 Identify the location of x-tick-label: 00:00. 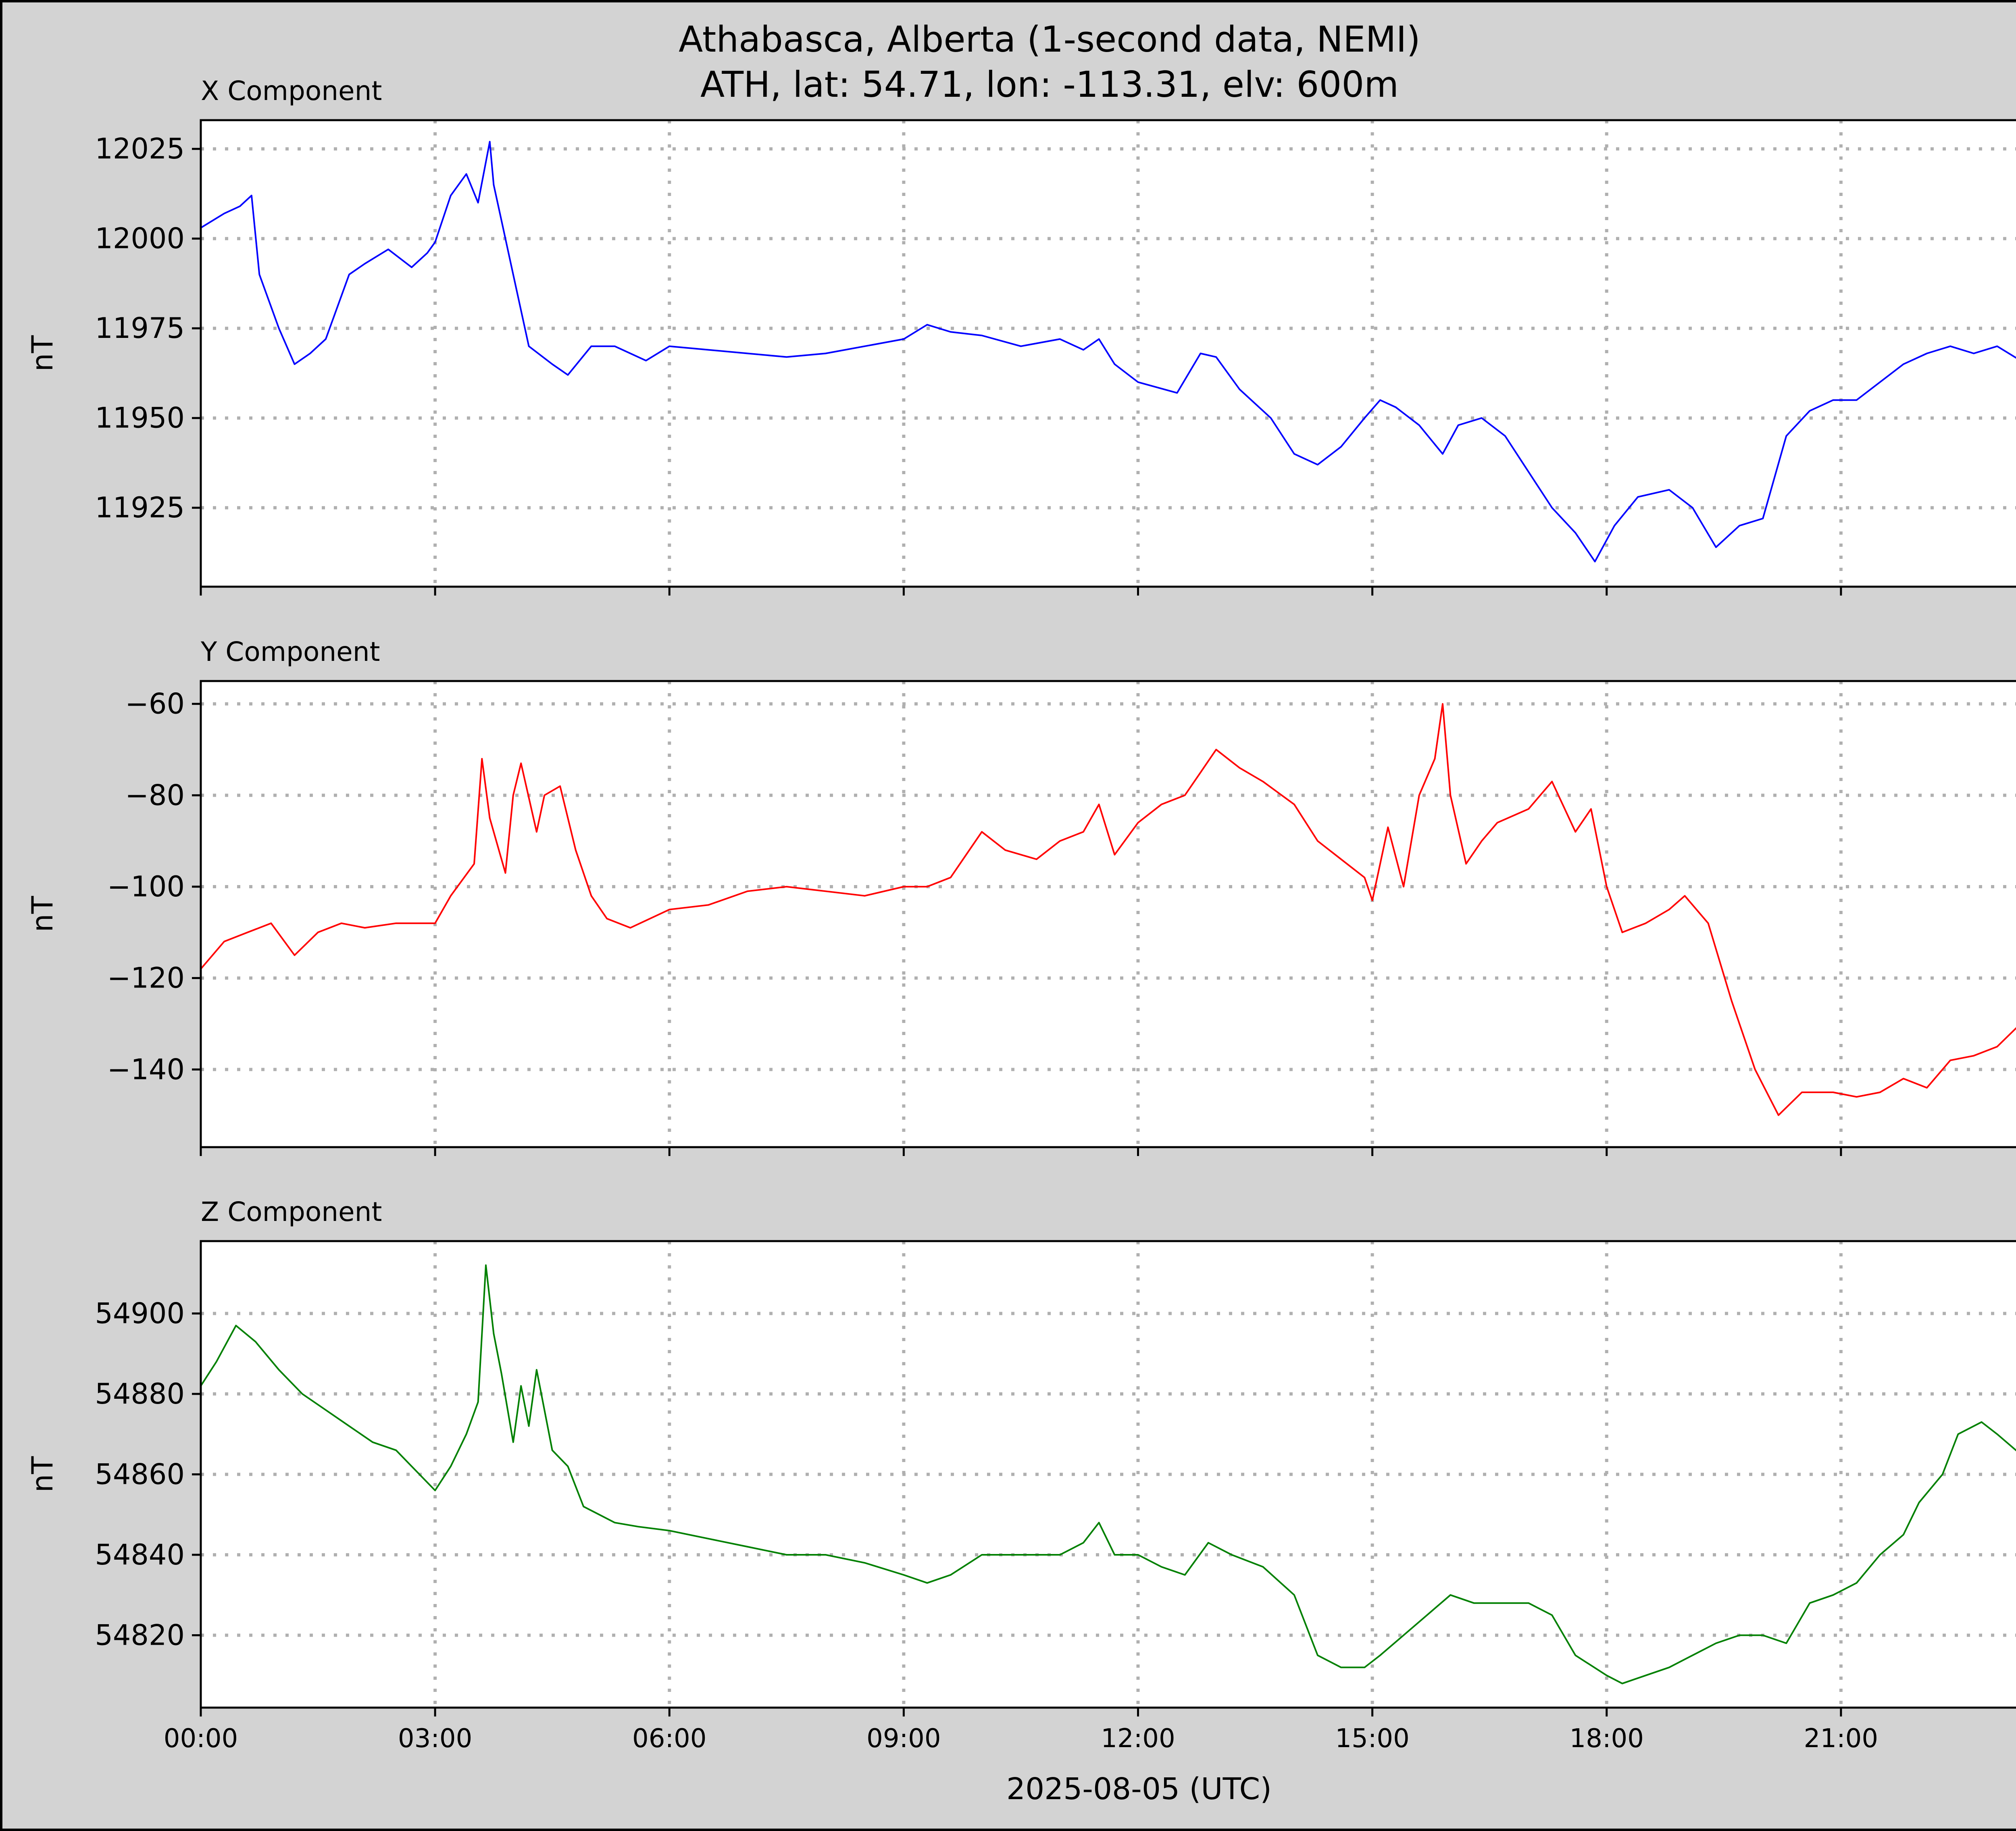
(201, 1739).